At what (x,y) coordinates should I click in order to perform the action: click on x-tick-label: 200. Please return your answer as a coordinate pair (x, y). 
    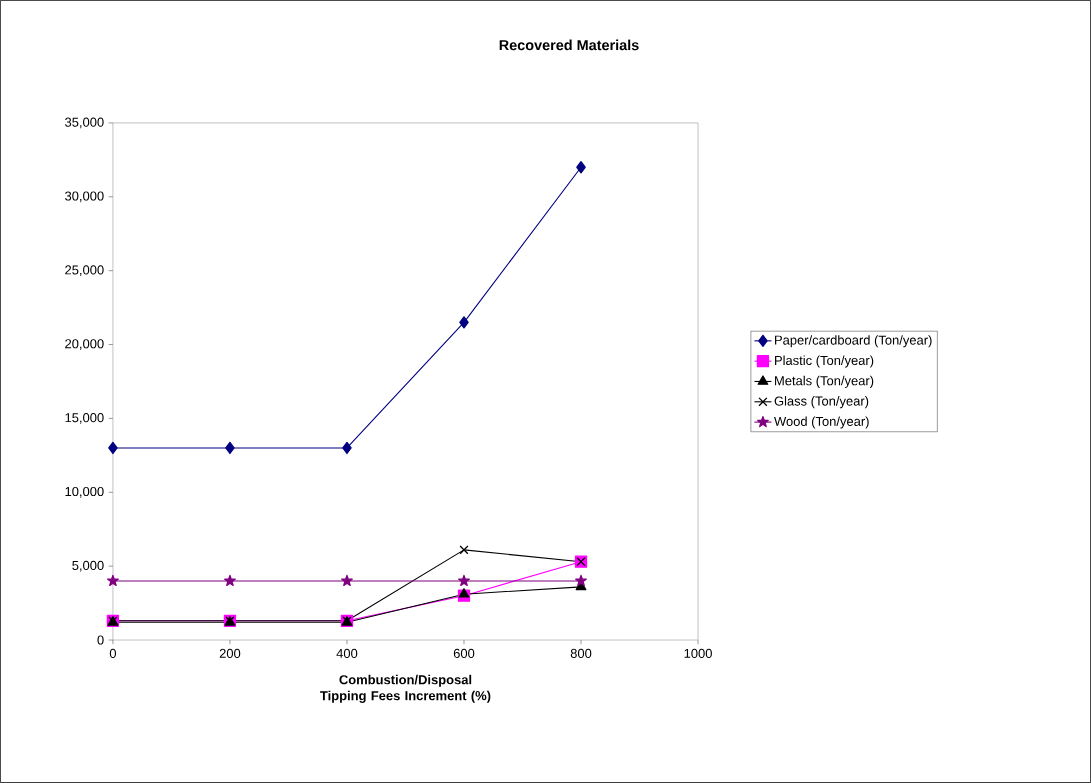
    Looking at the image, I should click on (230, 653).